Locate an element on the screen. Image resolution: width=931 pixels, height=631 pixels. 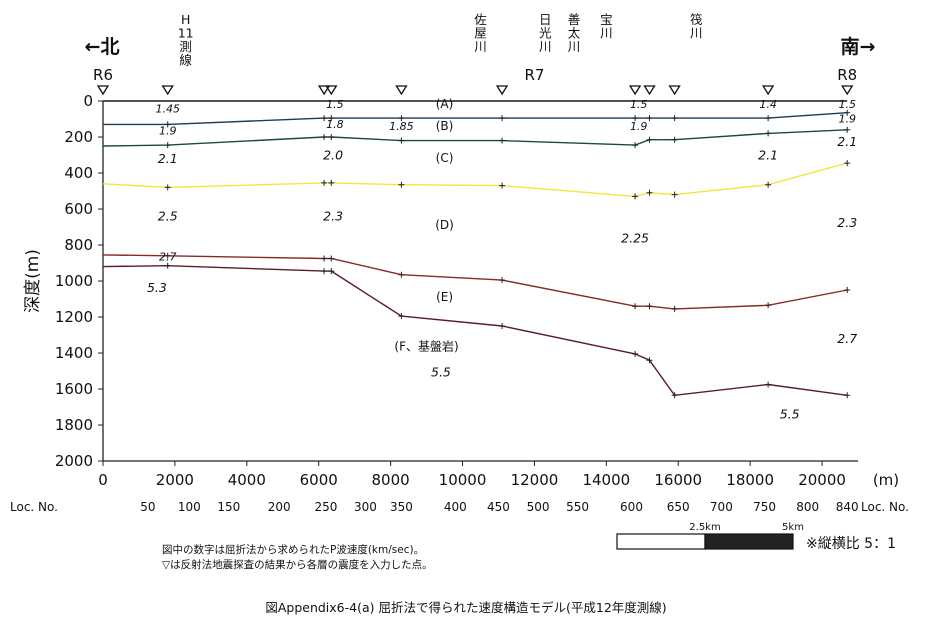
x-tick-label: 2000 is located at coordinates (175, 480).